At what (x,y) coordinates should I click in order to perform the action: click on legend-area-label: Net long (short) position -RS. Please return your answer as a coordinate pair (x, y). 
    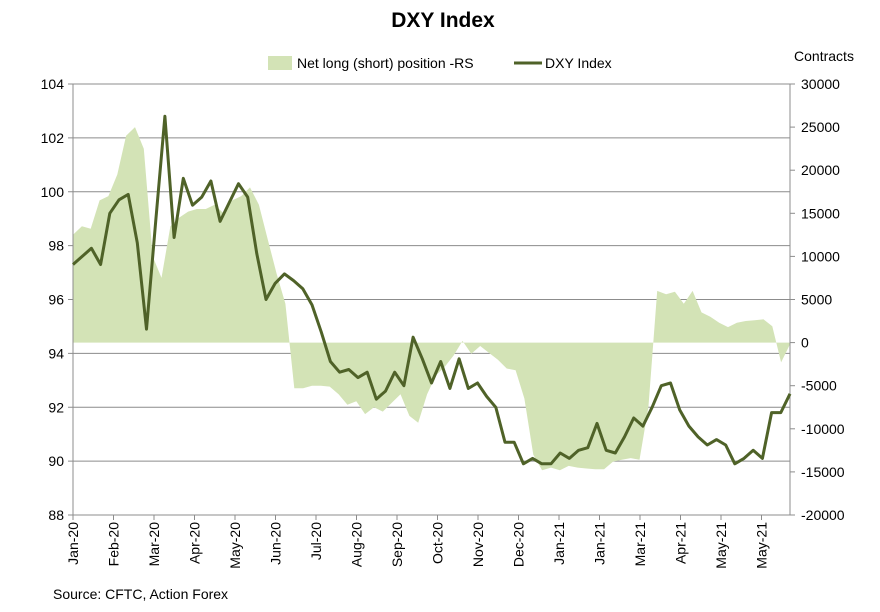
    Looking at the image, I should click on (385, 63).